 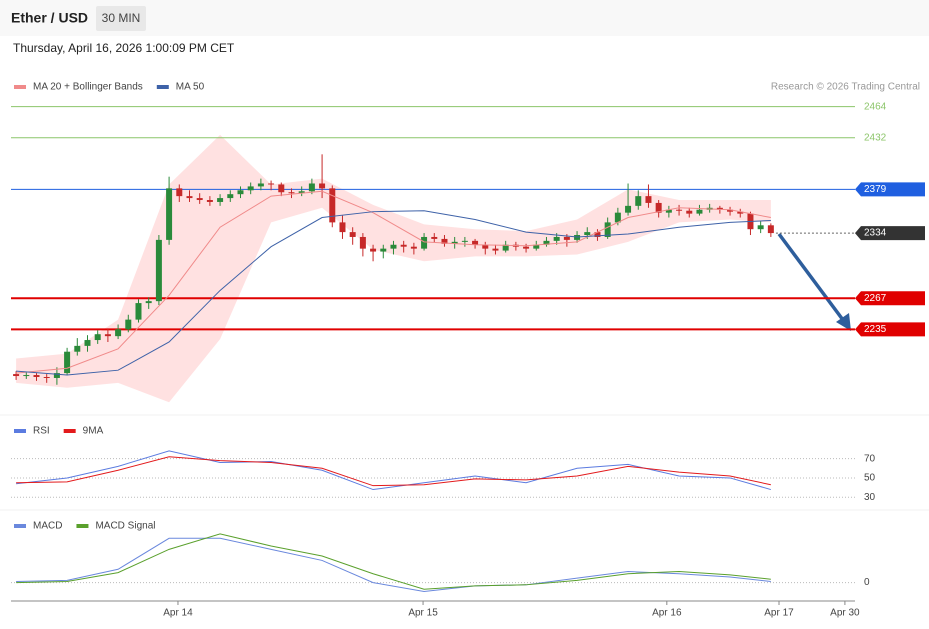 What do you see at coordinates (125, 526) in the screenshot?
I see `legend-label: MACD Signal` at bounding box center [125, 526].